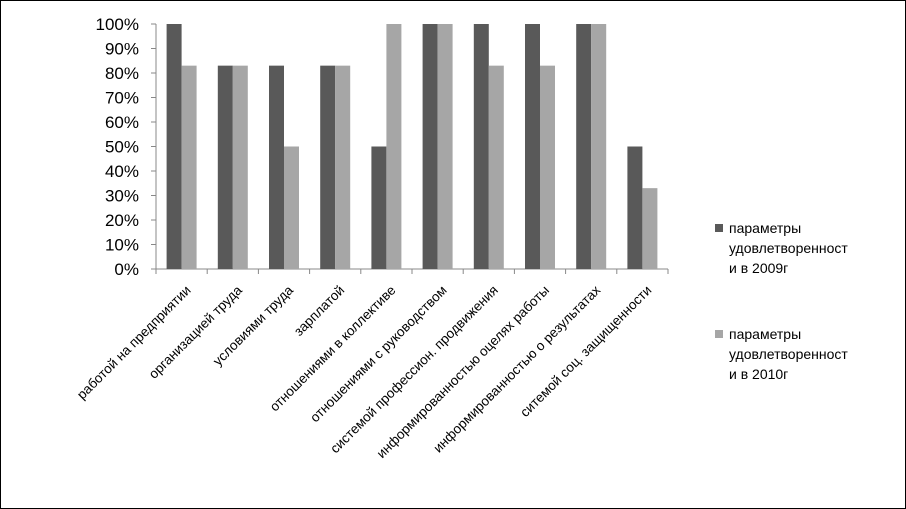 This screenshot has height=509, width=906. I want to click on legend-label-2: и в 2010г, so click(758, 374).